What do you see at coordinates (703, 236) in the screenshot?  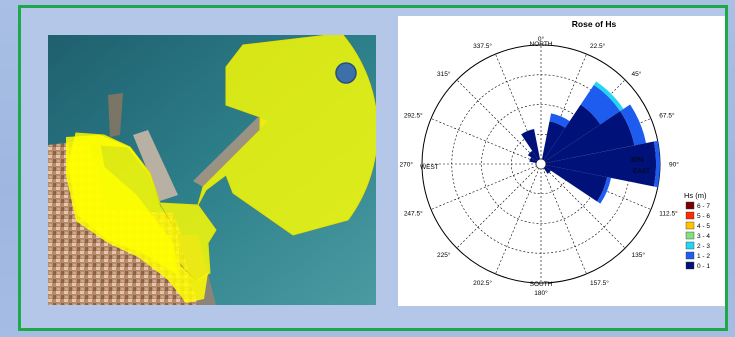 I see `legend-label: 3 - 4` at bounding box center [703, 236].